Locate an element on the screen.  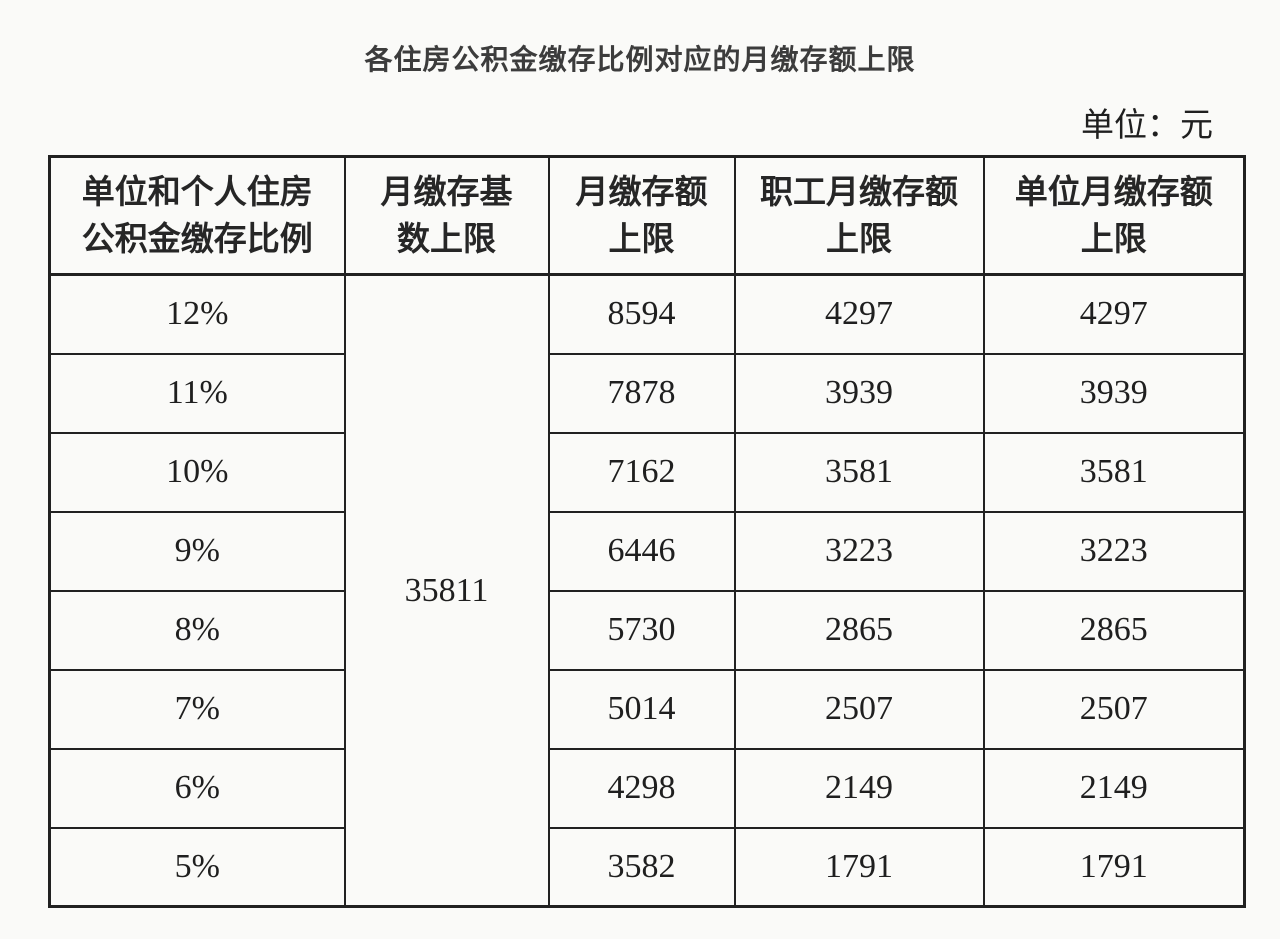
cell-rate: 11% is located at coordinates (197, 393).